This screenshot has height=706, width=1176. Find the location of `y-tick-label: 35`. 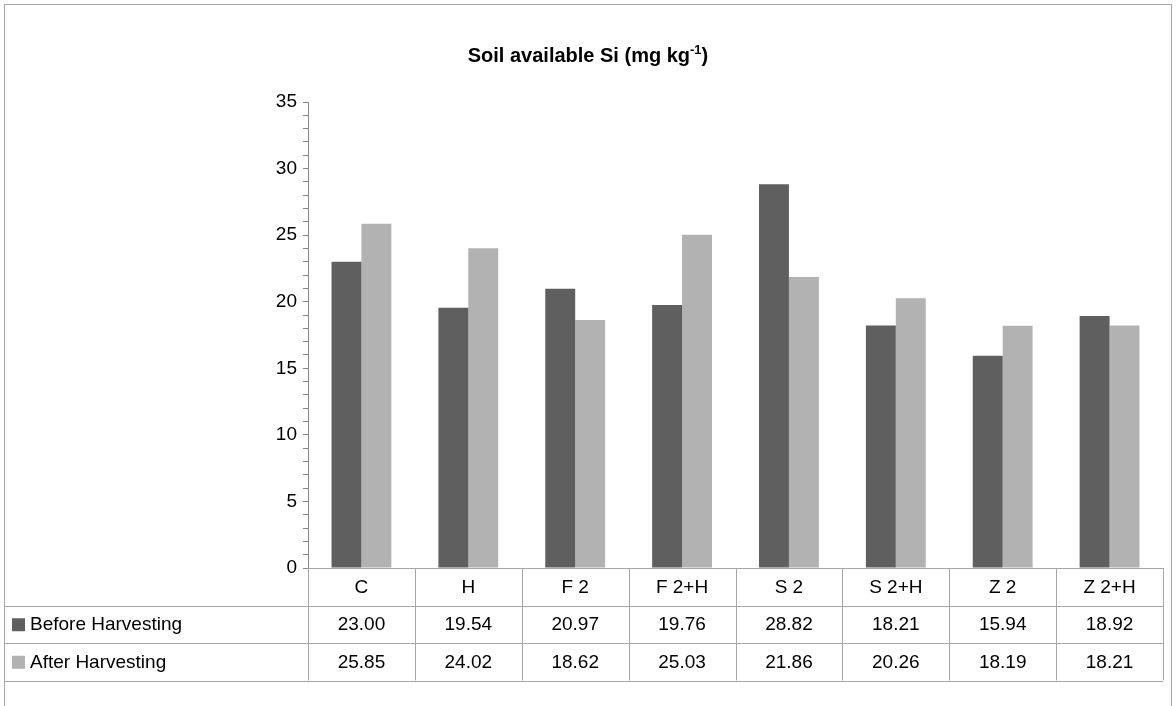

y-tick-label: 35 is located at coordinates (286, 101).